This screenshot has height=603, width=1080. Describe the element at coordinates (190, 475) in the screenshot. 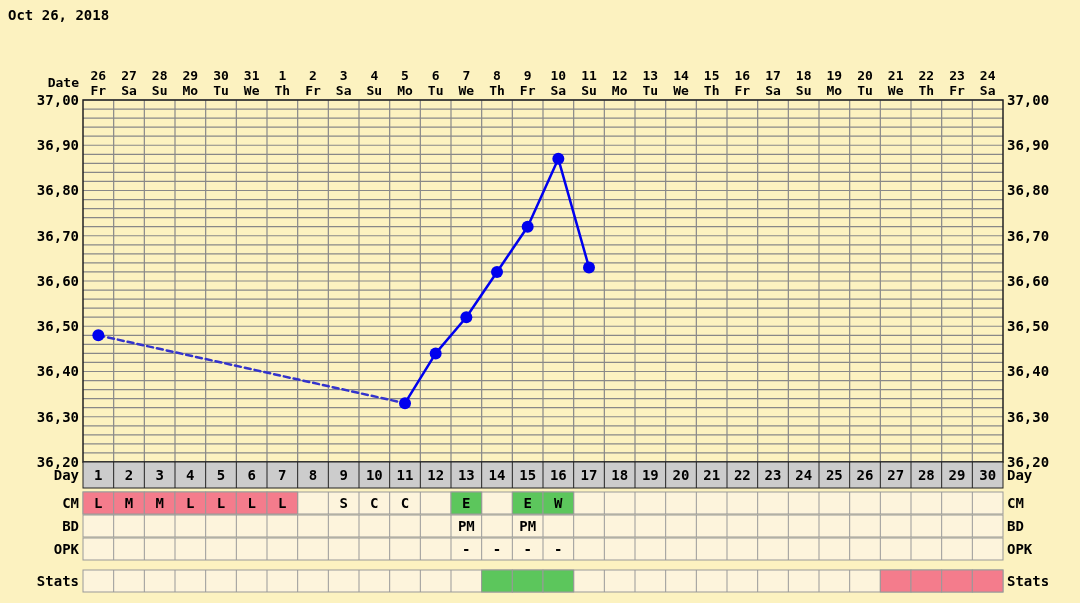

I see `x-tick-label: 4` at that location.